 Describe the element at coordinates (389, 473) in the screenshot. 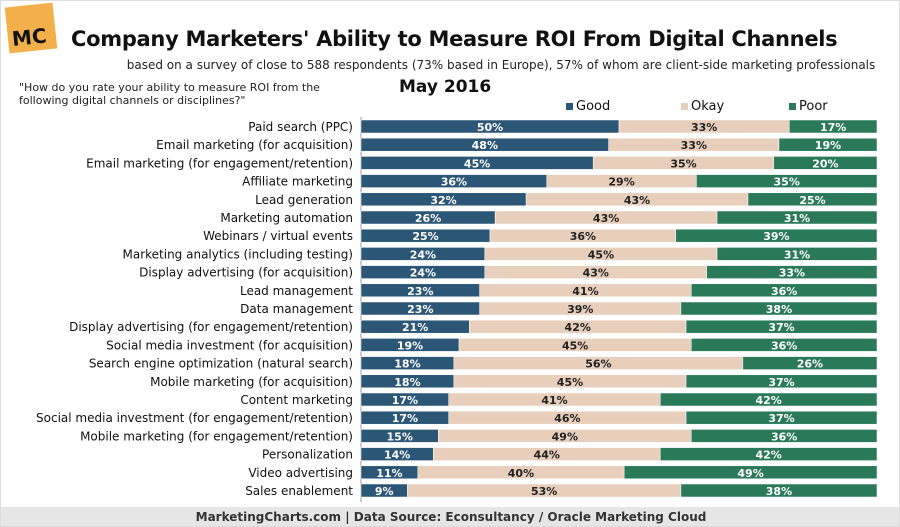

I see `data-label: 11%` at that location.